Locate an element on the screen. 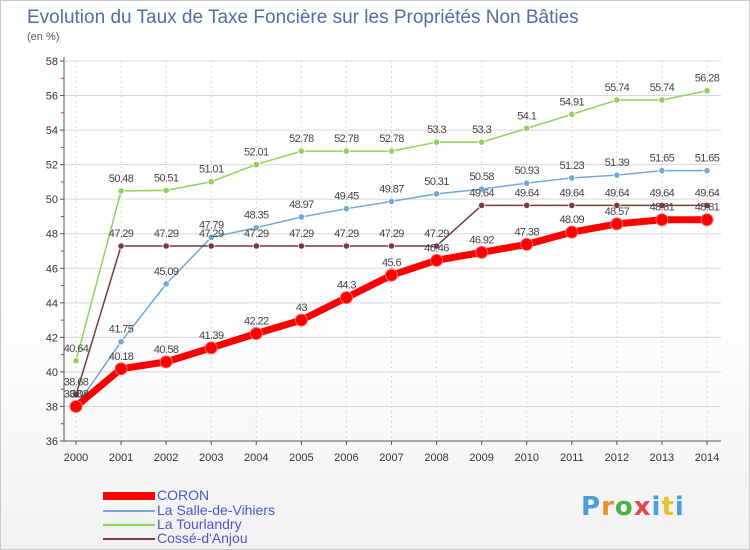  x-tick-label: 2009 is located at coordinates (481, 458).